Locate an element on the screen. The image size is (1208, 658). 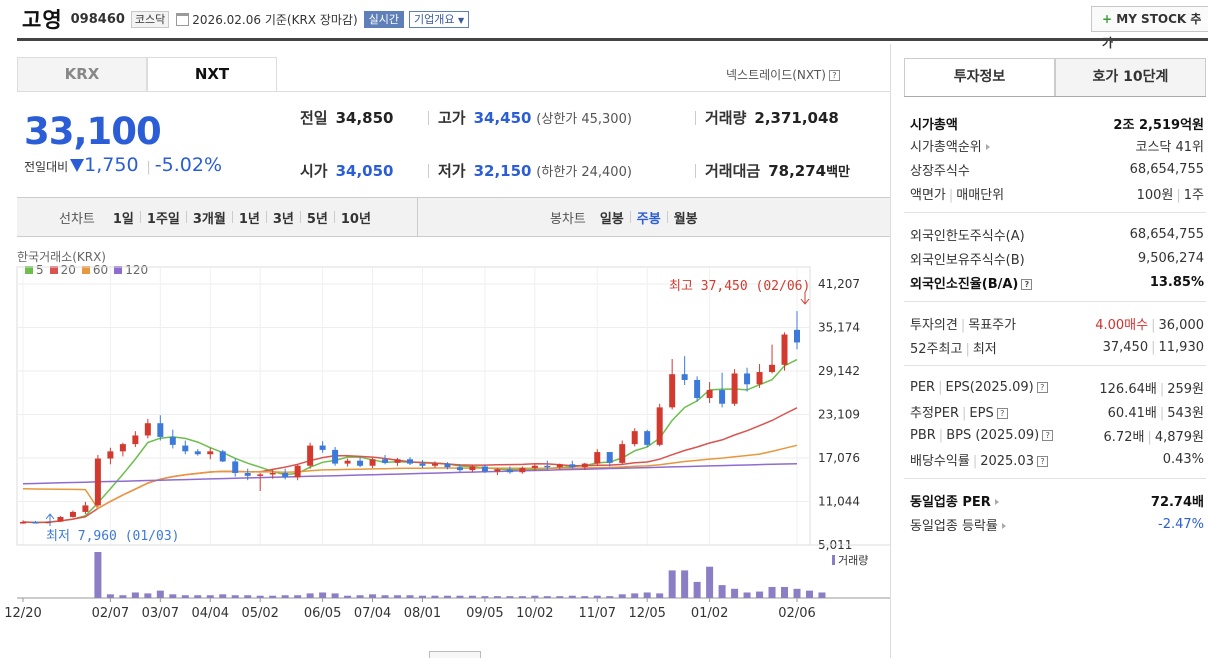
row-sector-per: 동일업종 PER 72.74배 is located at coordinates (1057, 502).